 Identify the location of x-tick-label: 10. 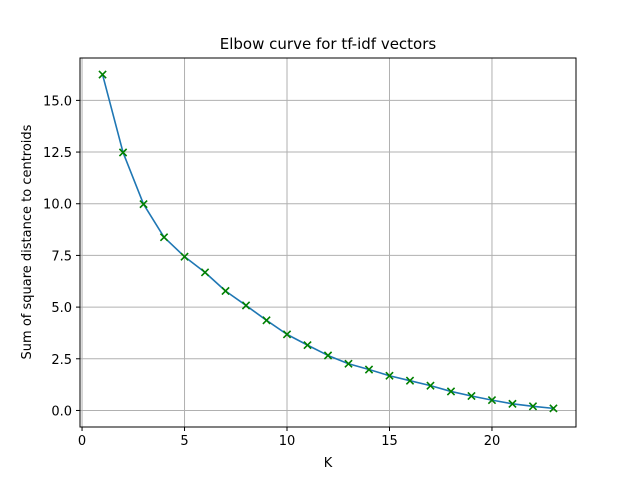
(287, 441).